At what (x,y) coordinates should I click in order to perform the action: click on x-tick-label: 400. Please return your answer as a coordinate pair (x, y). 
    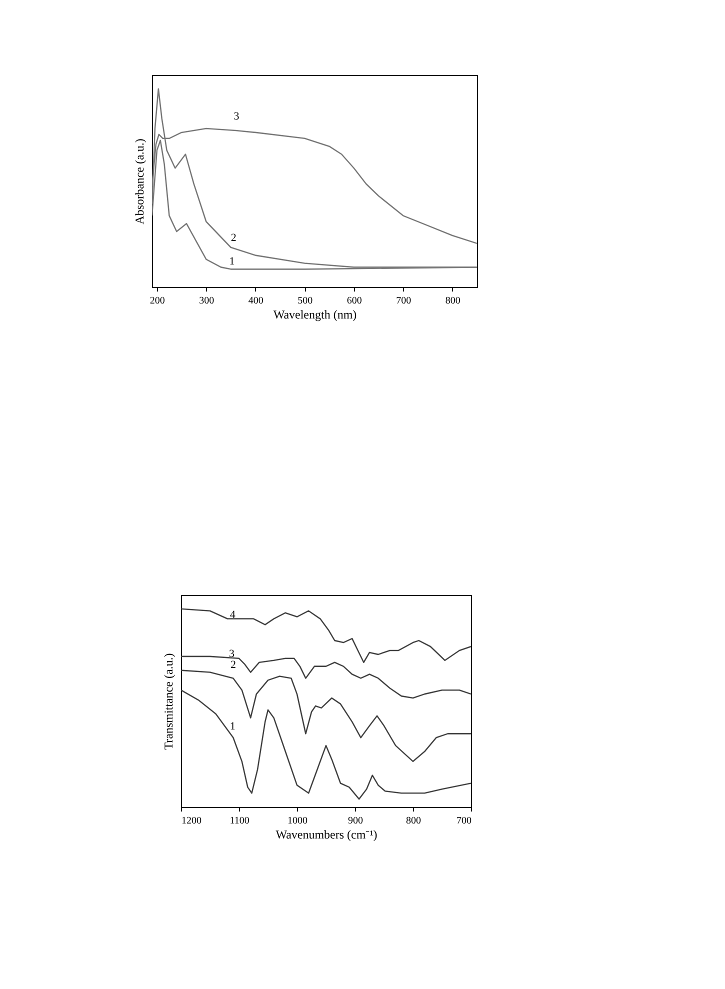
    Looking at the image, I should click on (256, 301).